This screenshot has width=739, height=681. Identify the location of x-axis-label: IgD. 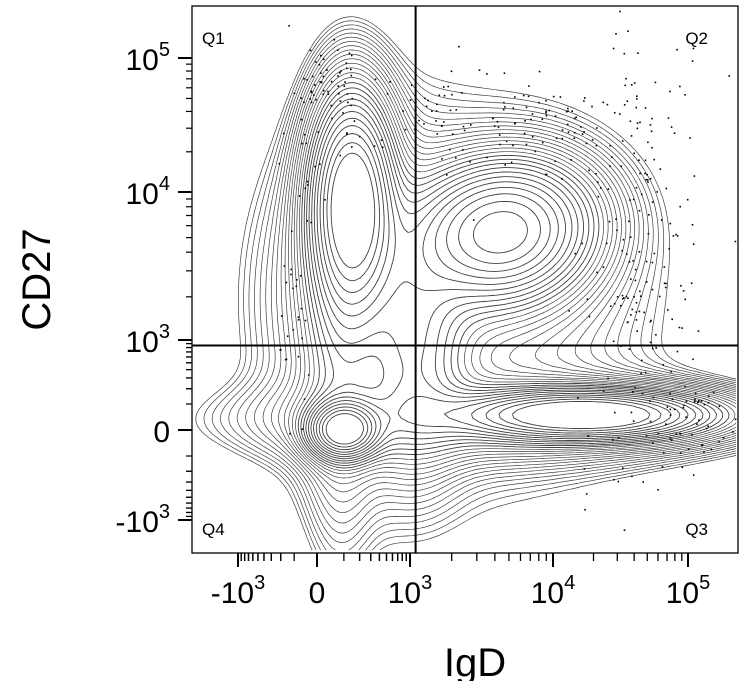
(475, 661).